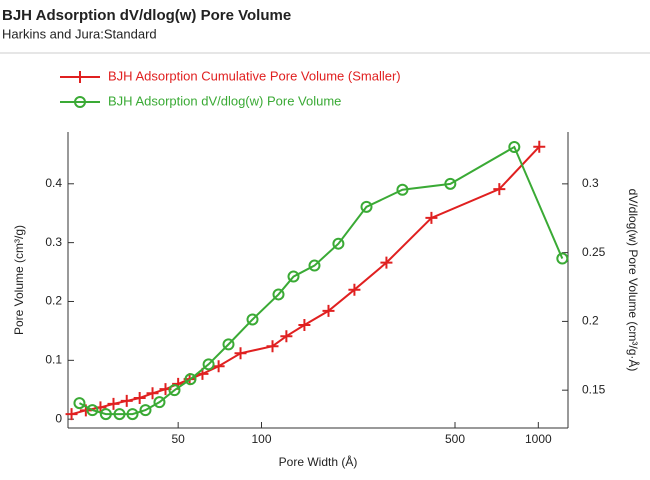  I want to click on y2-tick-label: 0.3, so click(590, 183).